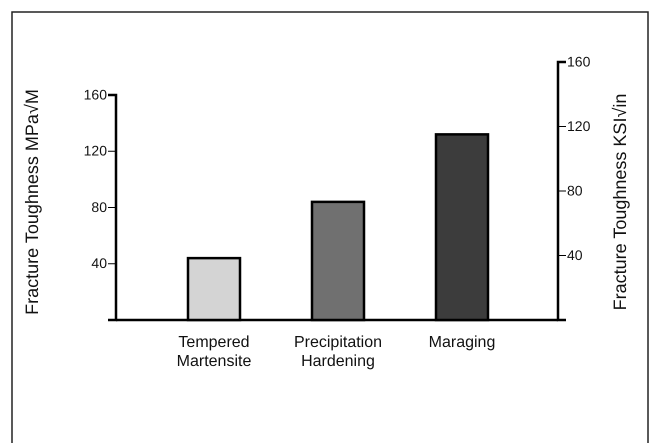 The width and height of the screenshot is (652, 443). What do you see at coordinates (579, 61) in the screenshot?
I see `y2-tick-label: 160` at bounding box center [579, 61].